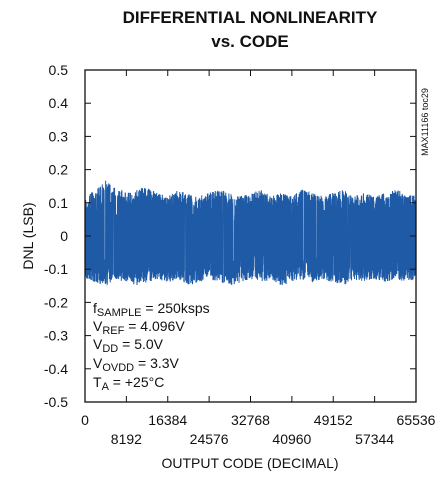 The image size is (440, 478). What do you see at coordinates (253, 439) in the screenshot?
I see `x-tick-labels-row2: 8192 24576 40960 57344` at bounding box center [253, 439].